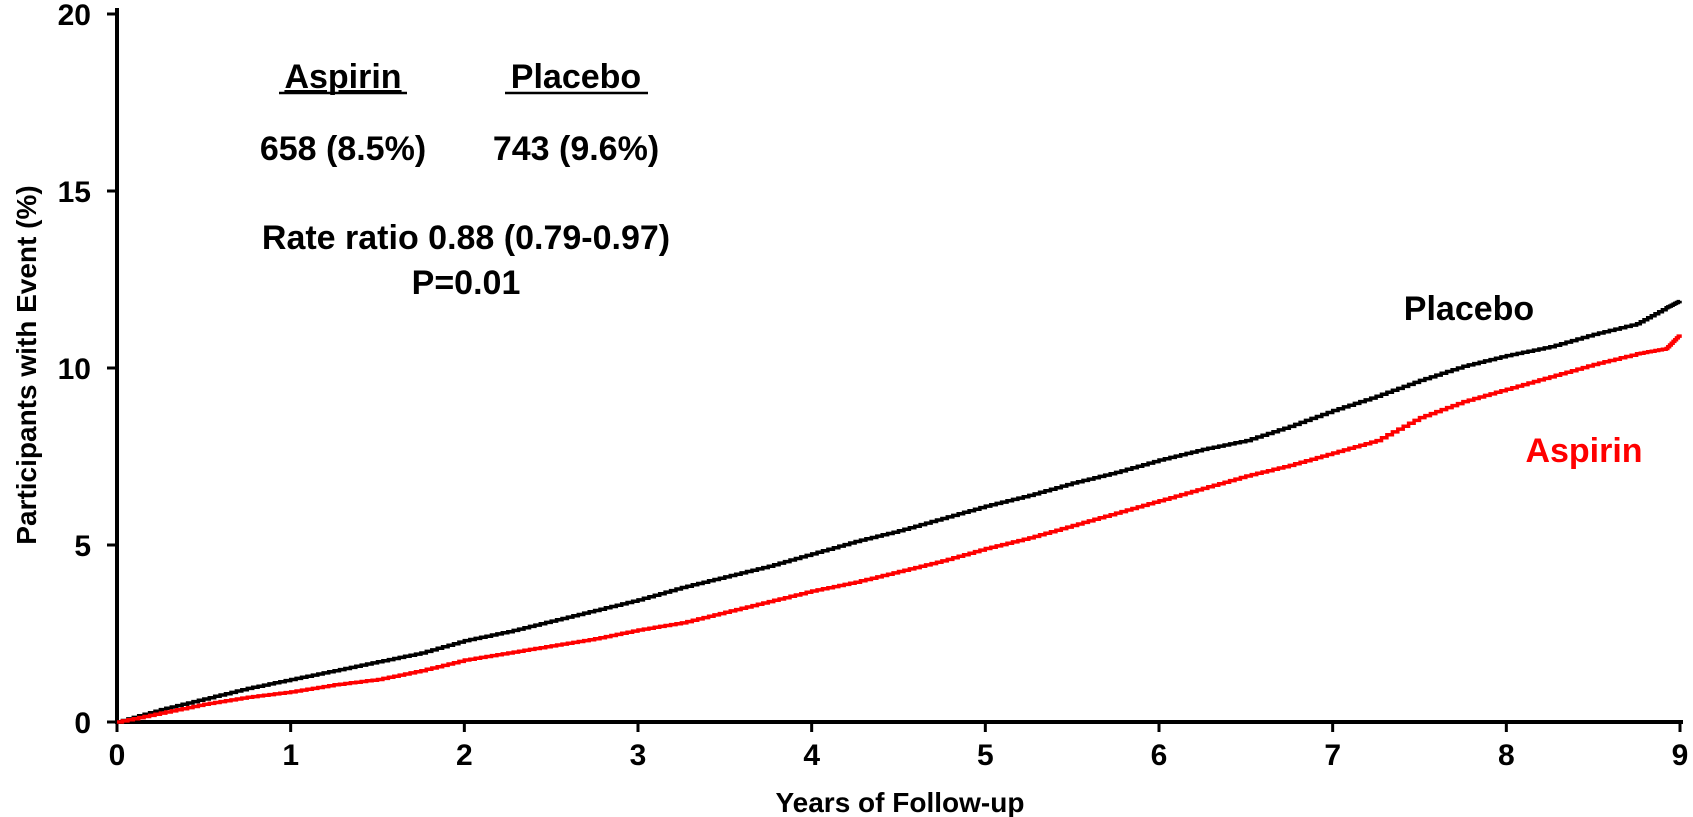 This screenshot has height=817, width=1693. I want to click on y-axis-label: Participants with Event (%), so click(26, 364).